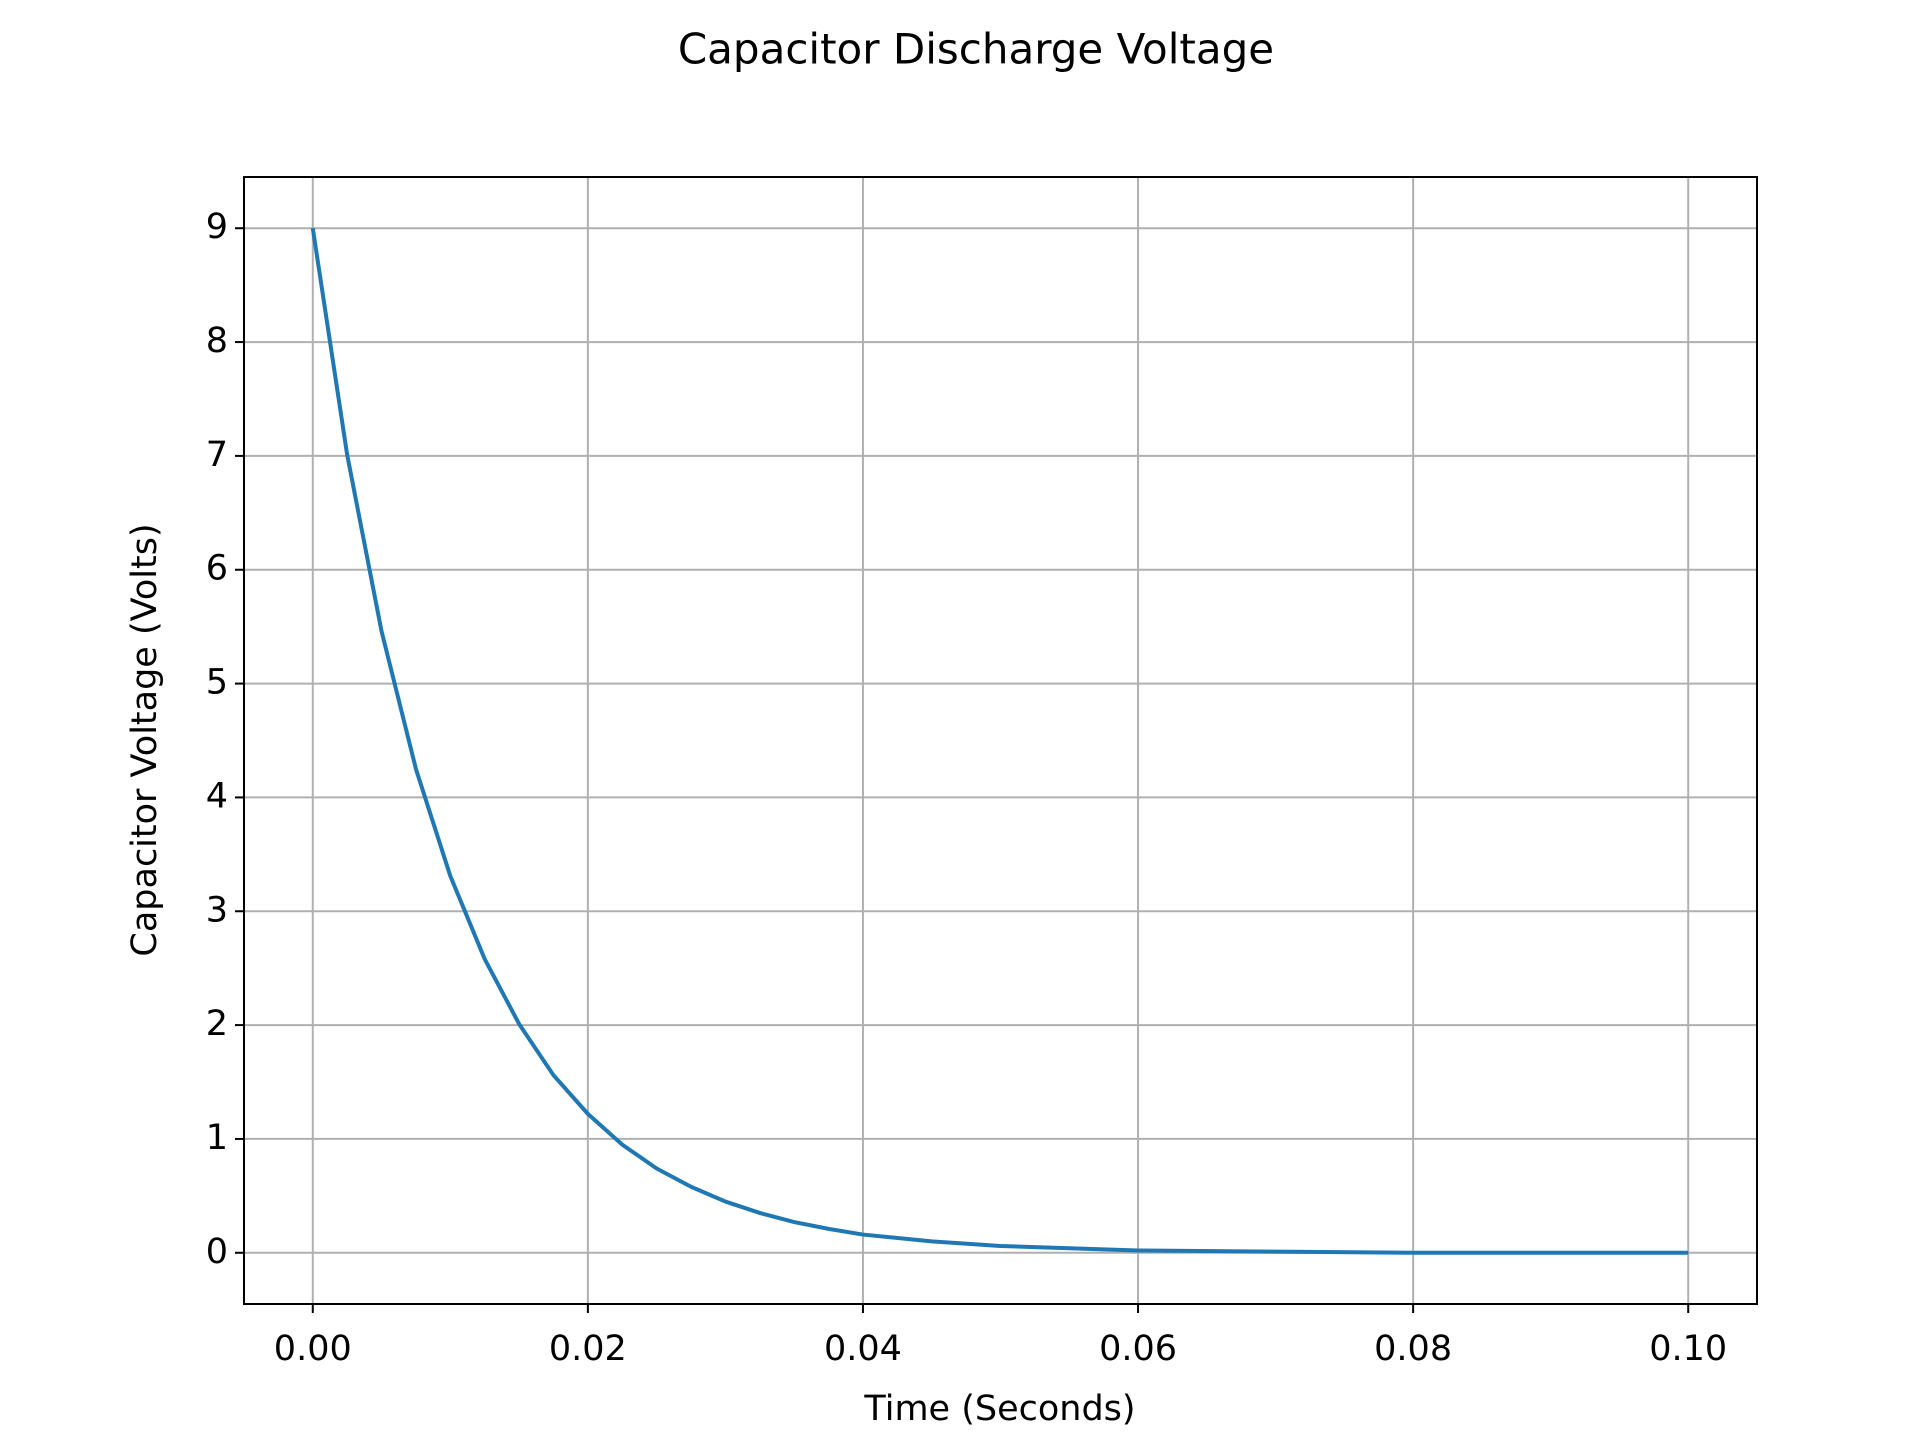 Image resolution: width=1920 pixels, height=1440 pixels. What do you see at coordinates (1688, 1349) in the screenshot?
I see `x-tick-label: 0.10` at bounding box center [1688, 1349].